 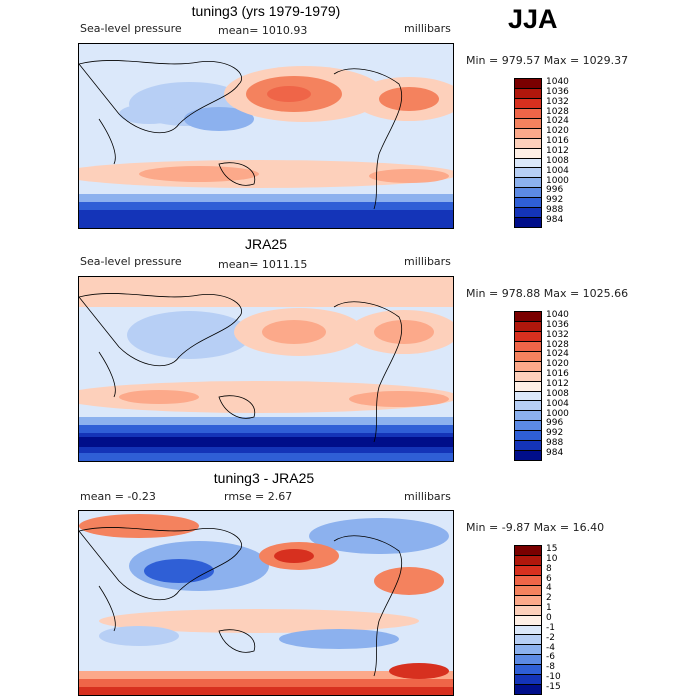 What do you see at coordinates (131, 261) in the screenshot?
I see `panel2-variable: Sea-level pressure` at bounding box center [131, 261].